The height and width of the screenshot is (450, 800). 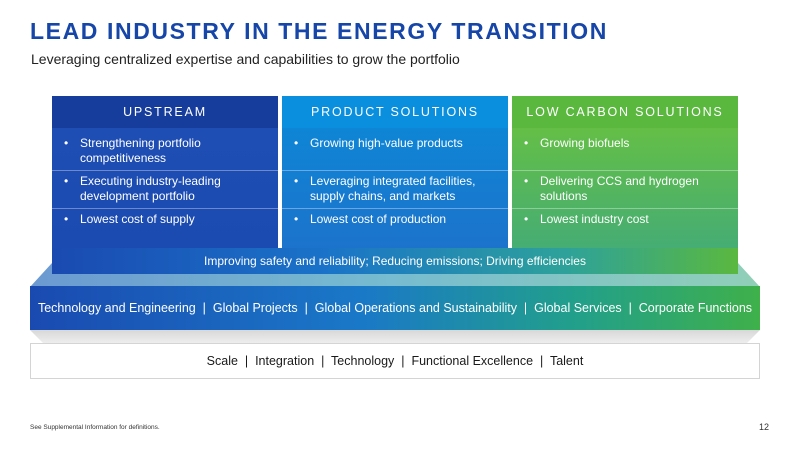 I want to click on list-item-text: Growing biofuels, so click(x=585, y=143).